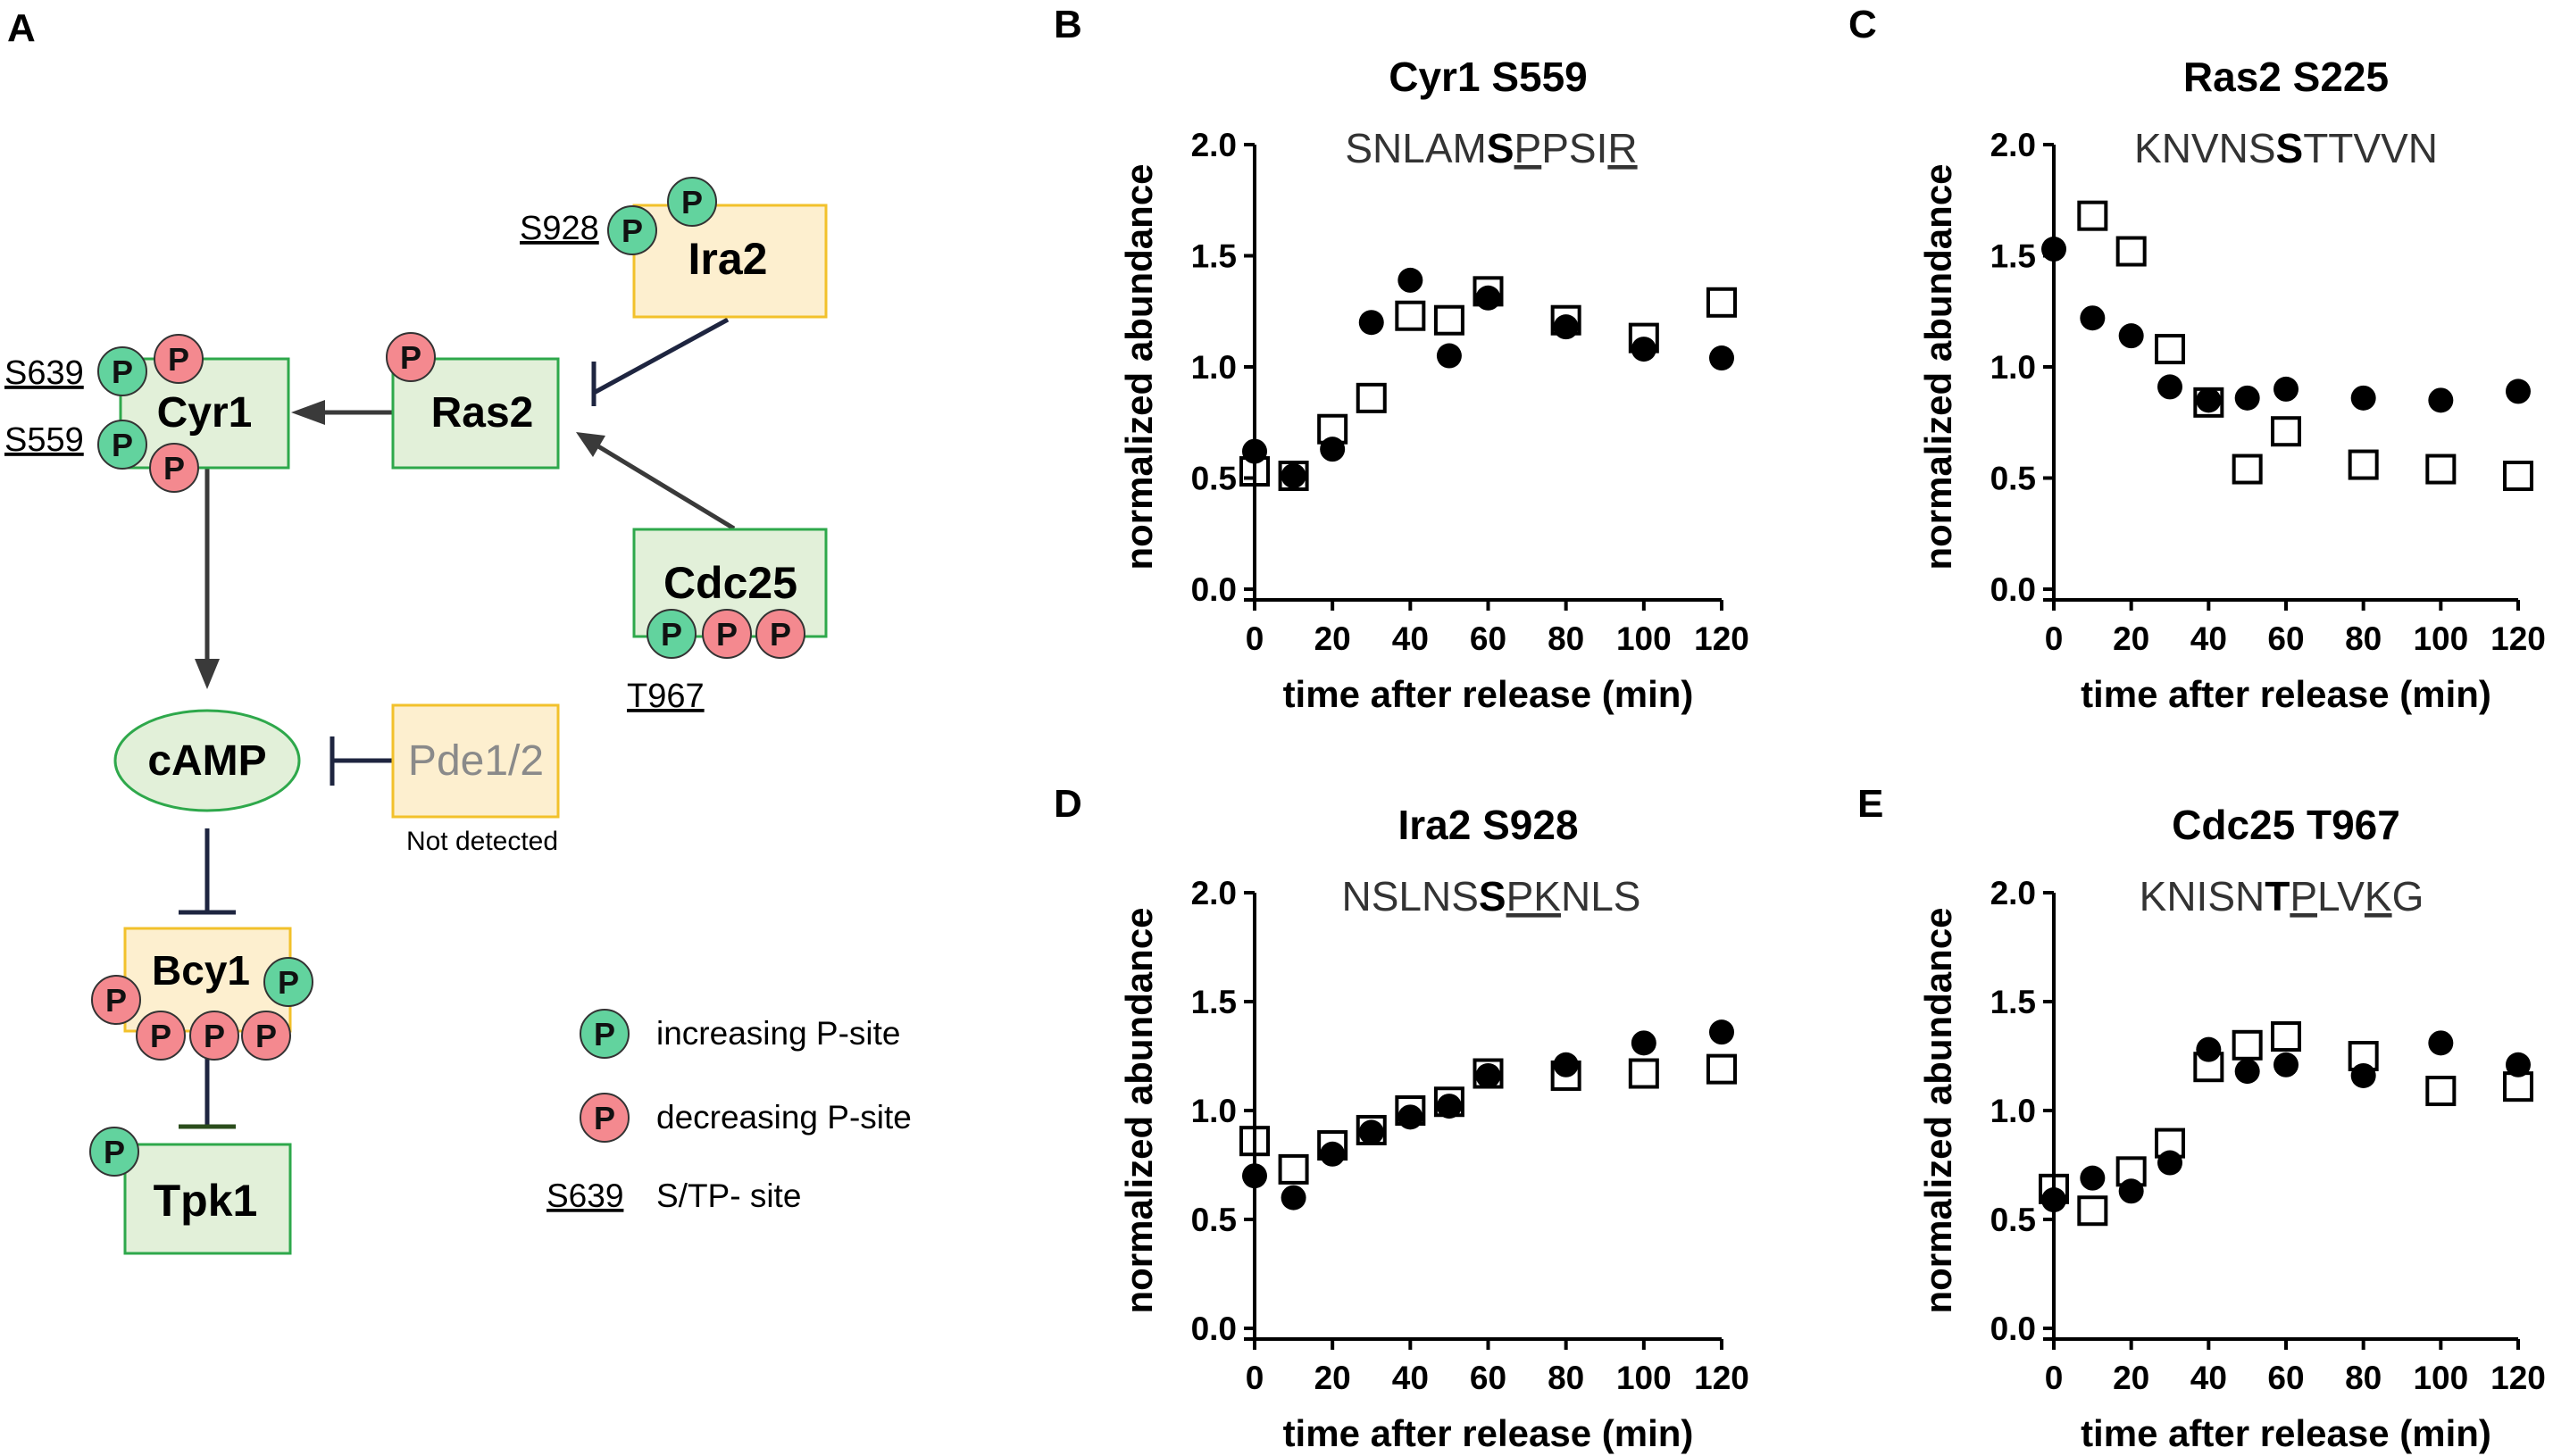 This screenshot has width=2553, height=1456. I want to click on chart4-y-tick-label: 0.0, so click(2013, 1328).